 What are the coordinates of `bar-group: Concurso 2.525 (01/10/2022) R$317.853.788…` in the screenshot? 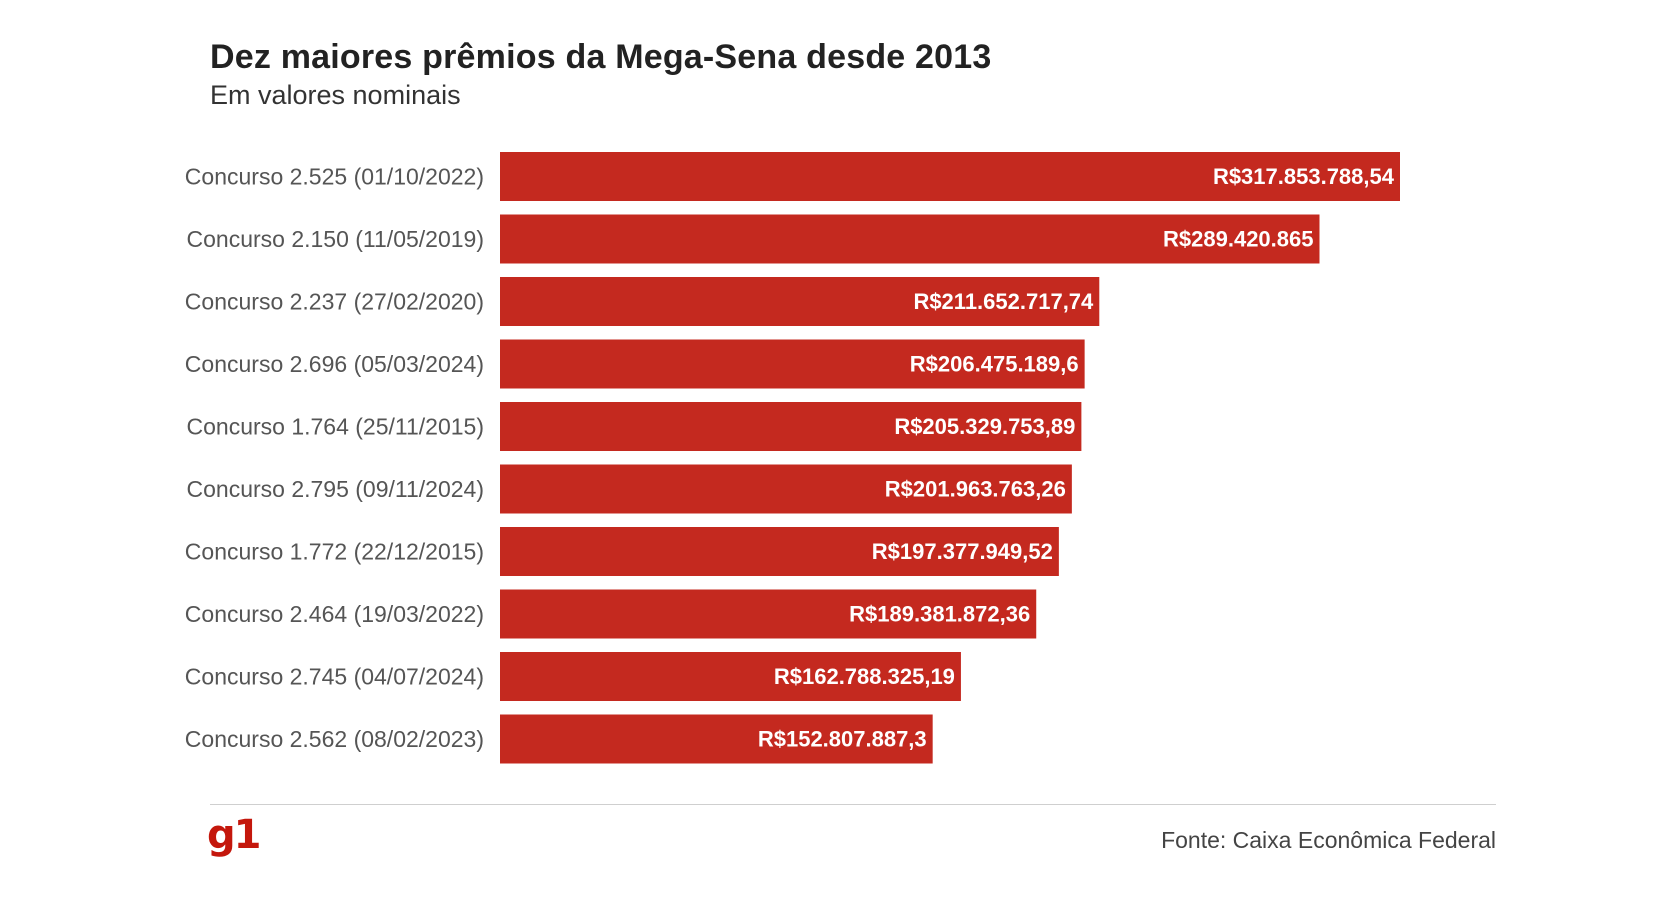 It's located at (792, 176).